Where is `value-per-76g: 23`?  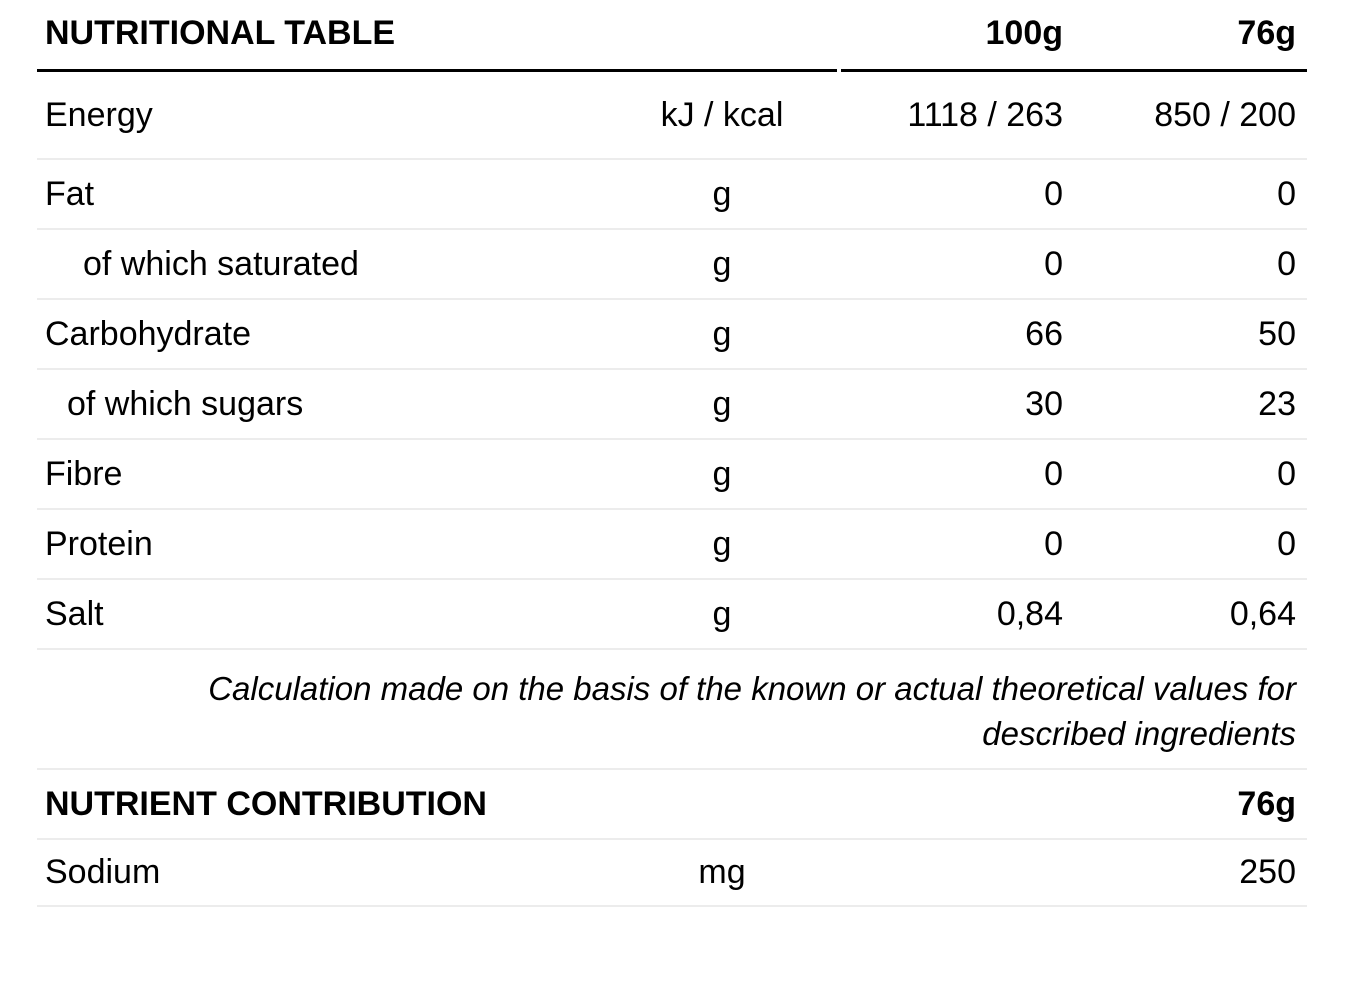 value-per-76g: 23 is located at coordinates (1277, 403).